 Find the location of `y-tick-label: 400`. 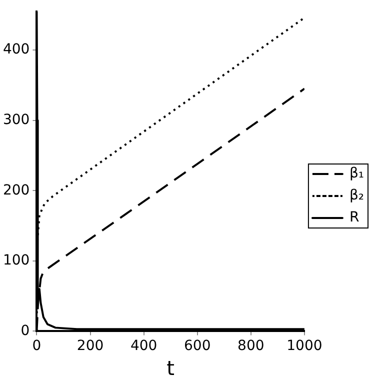

y-tick-label: 400 is located at coordinates (16, 50).